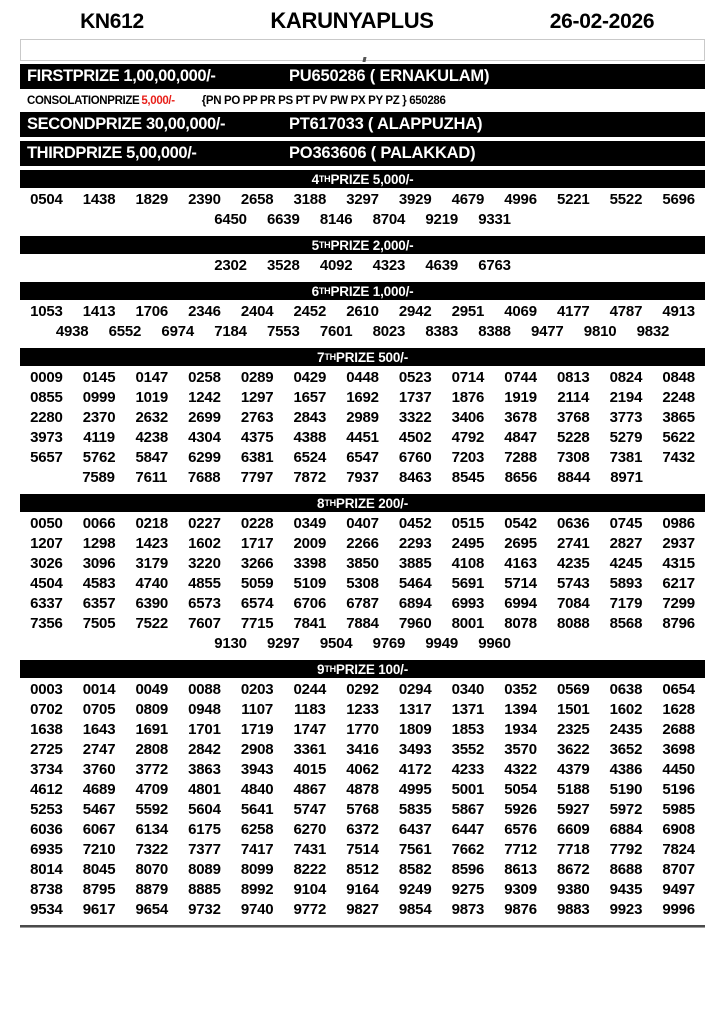 Image resolution: width=724 pixels, height=1024 pixels. I want to click on prize-number: 0003, so click(46, 689).